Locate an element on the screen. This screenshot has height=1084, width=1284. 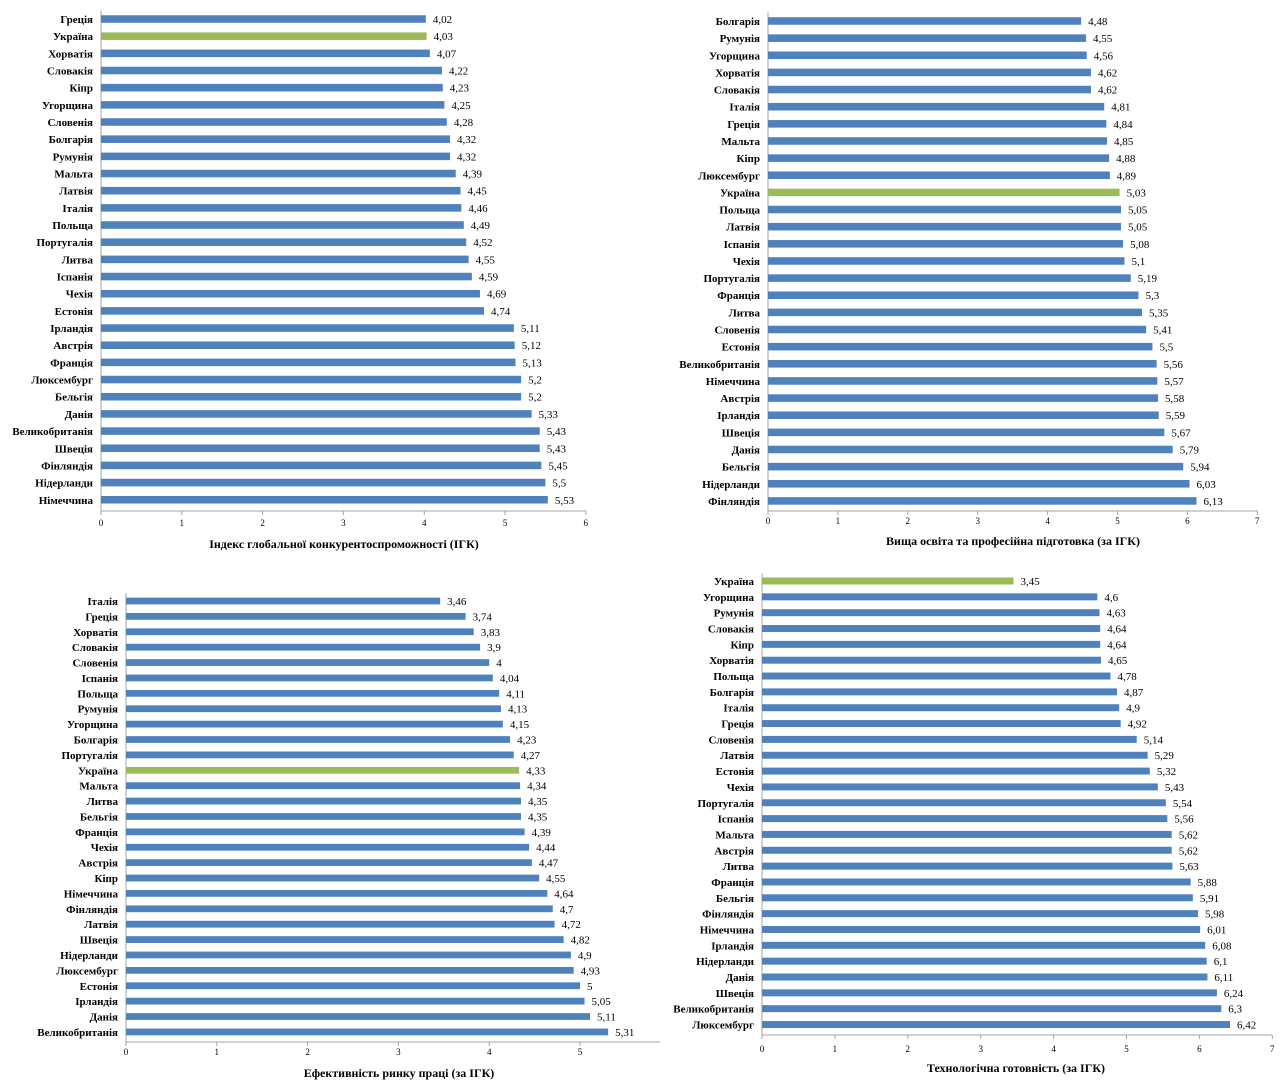
category-label: Кіпр is located at coordinates (743, 645).